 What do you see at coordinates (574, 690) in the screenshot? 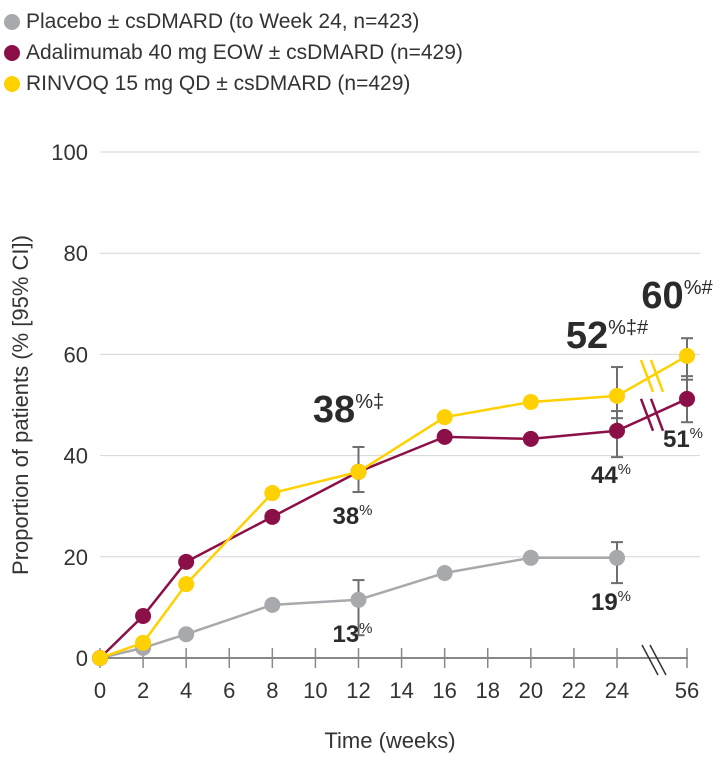
I see `x-tick-label: 22` at bounding box center [574, 690].